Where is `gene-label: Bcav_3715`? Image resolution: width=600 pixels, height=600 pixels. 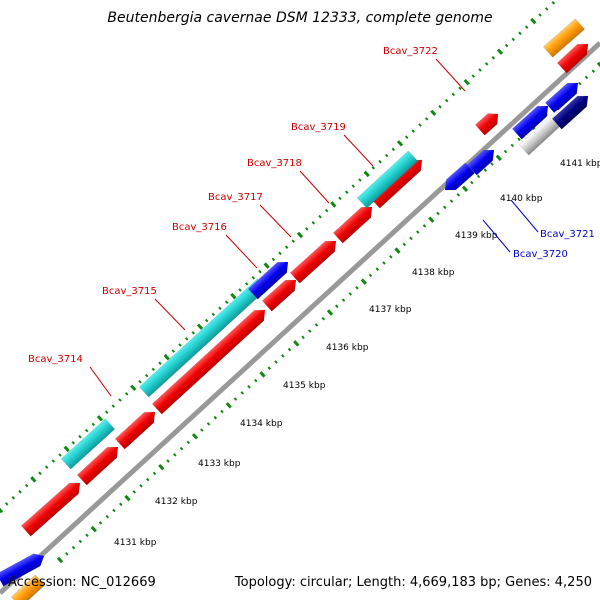
gene-label: Bcav_3715 is located at coordinates (129, 291).